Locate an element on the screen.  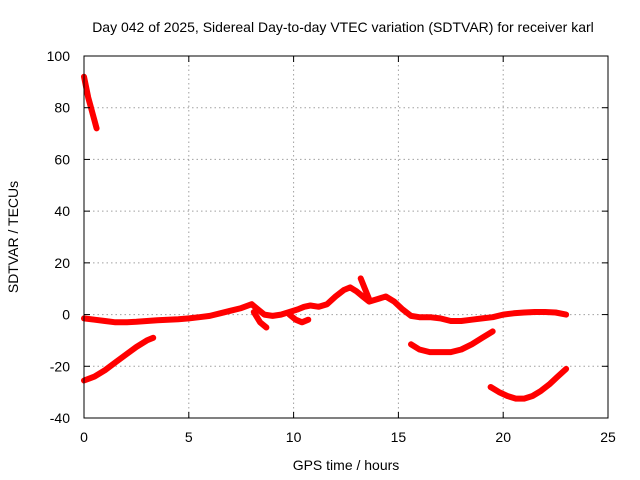
y-tick-label: 0 is located at coordinates (66, 315).